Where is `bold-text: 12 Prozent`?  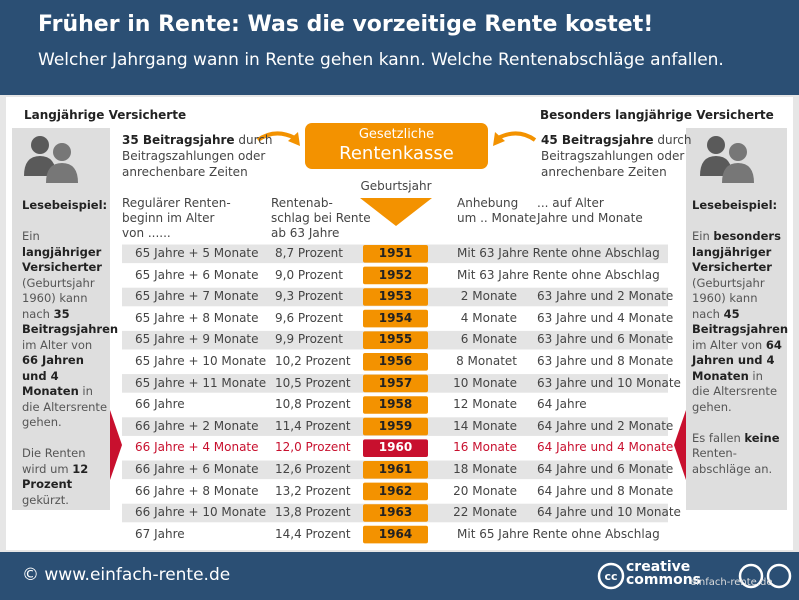
bold-text: 12 Prozent is located at coordinates (55, 476).